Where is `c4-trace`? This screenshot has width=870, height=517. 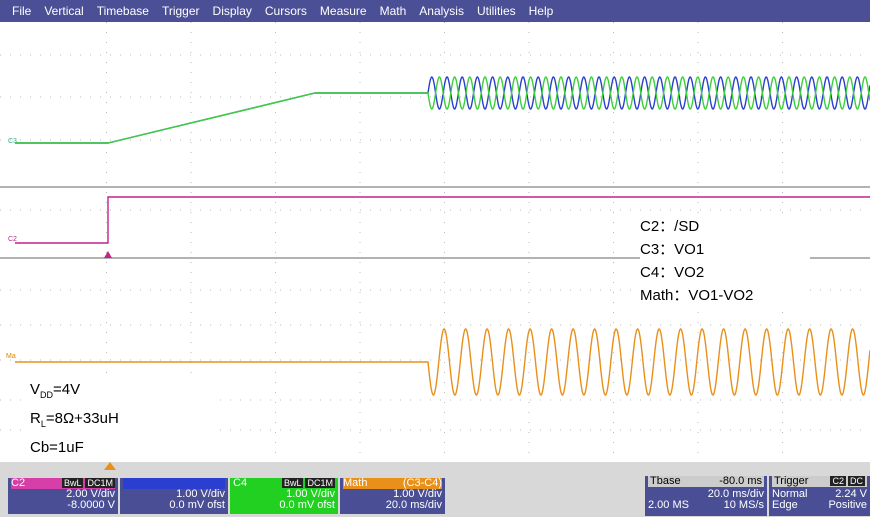 c4-trace is located at coordinates (442, 110).